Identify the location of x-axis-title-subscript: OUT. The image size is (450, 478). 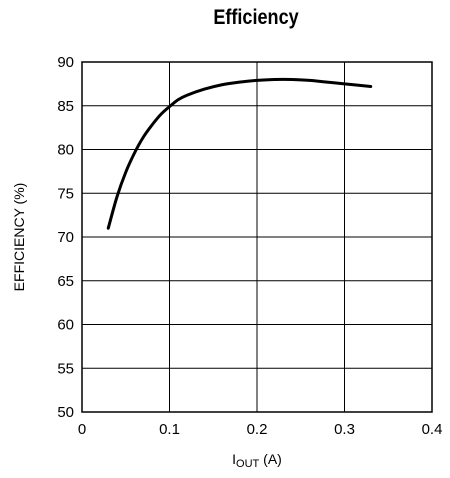
(248, 464).